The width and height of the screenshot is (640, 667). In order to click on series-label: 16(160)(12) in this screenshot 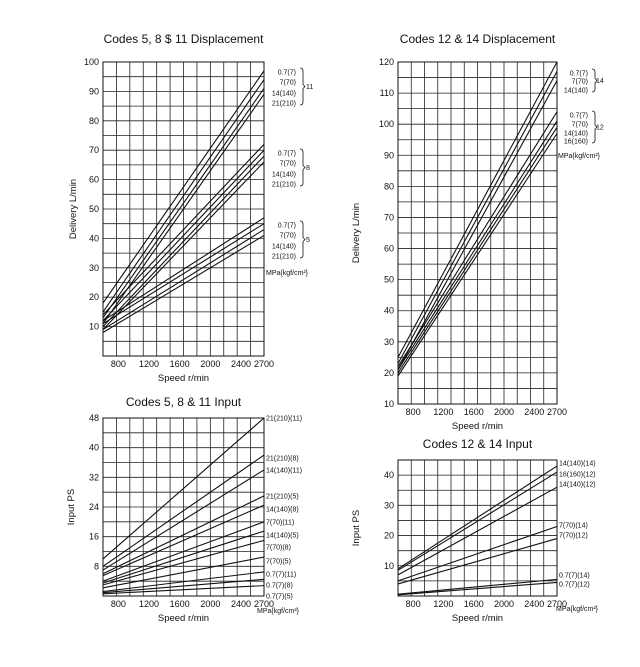, I will do `click(577, 475)`.